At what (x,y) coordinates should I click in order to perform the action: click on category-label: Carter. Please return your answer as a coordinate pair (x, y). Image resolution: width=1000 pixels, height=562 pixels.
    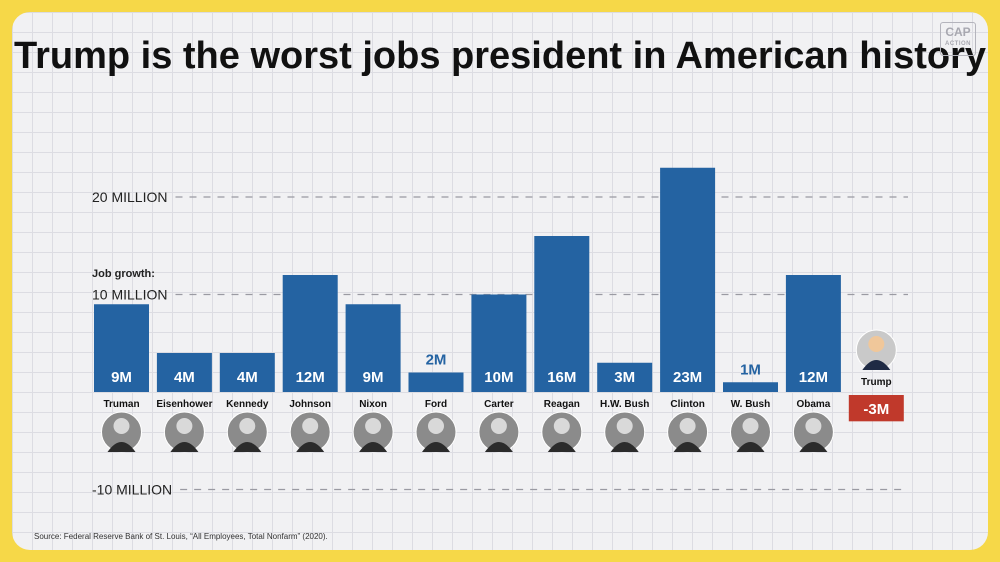
    Looking at the image, I should click on (499, 404).